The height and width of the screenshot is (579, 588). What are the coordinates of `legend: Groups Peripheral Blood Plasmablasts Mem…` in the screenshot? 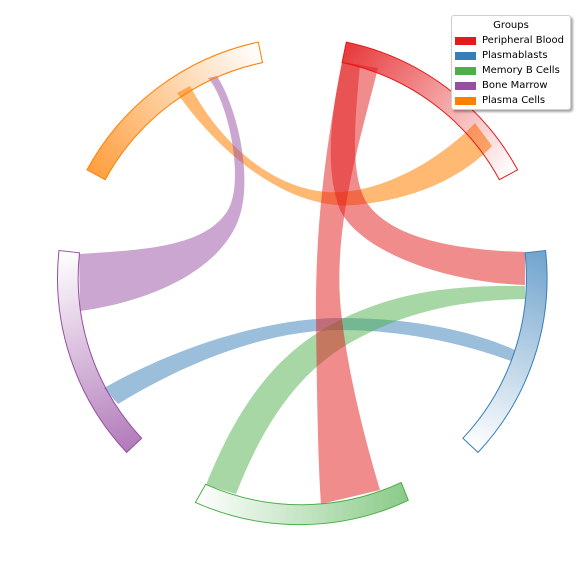 It's located at (511, 62).